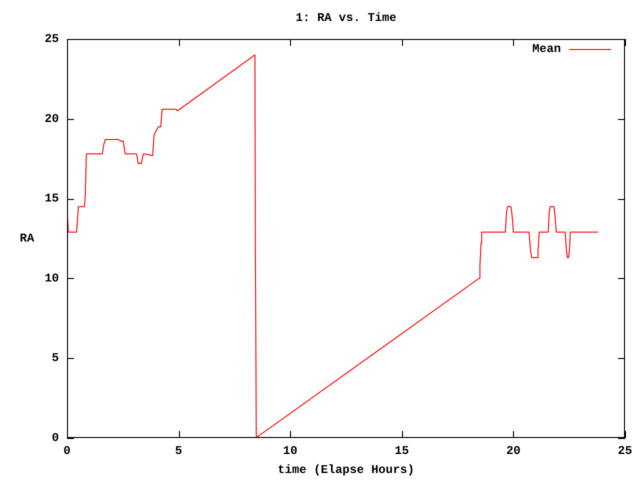 This screenshot has width=640, height=480. Describe the element at coordinates (51, 39) in the screenshot. I see `y-tick-label: 25` at that location.